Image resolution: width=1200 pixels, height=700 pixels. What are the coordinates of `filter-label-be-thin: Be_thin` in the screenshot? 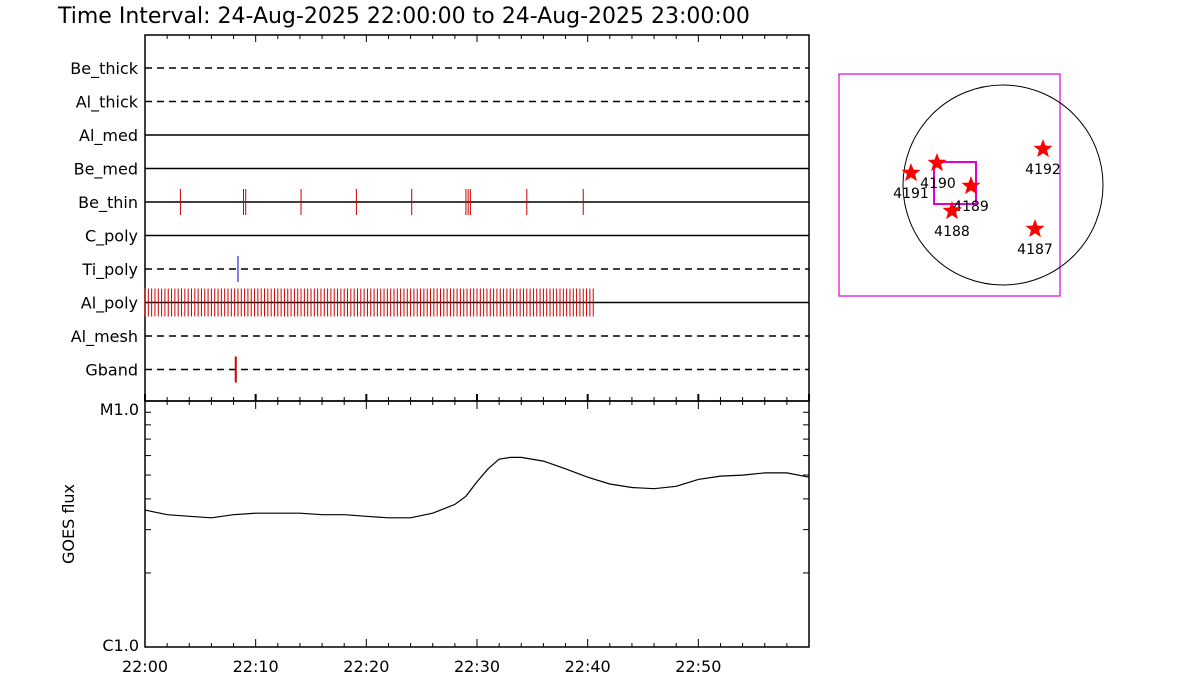 It's located at (108, 203).